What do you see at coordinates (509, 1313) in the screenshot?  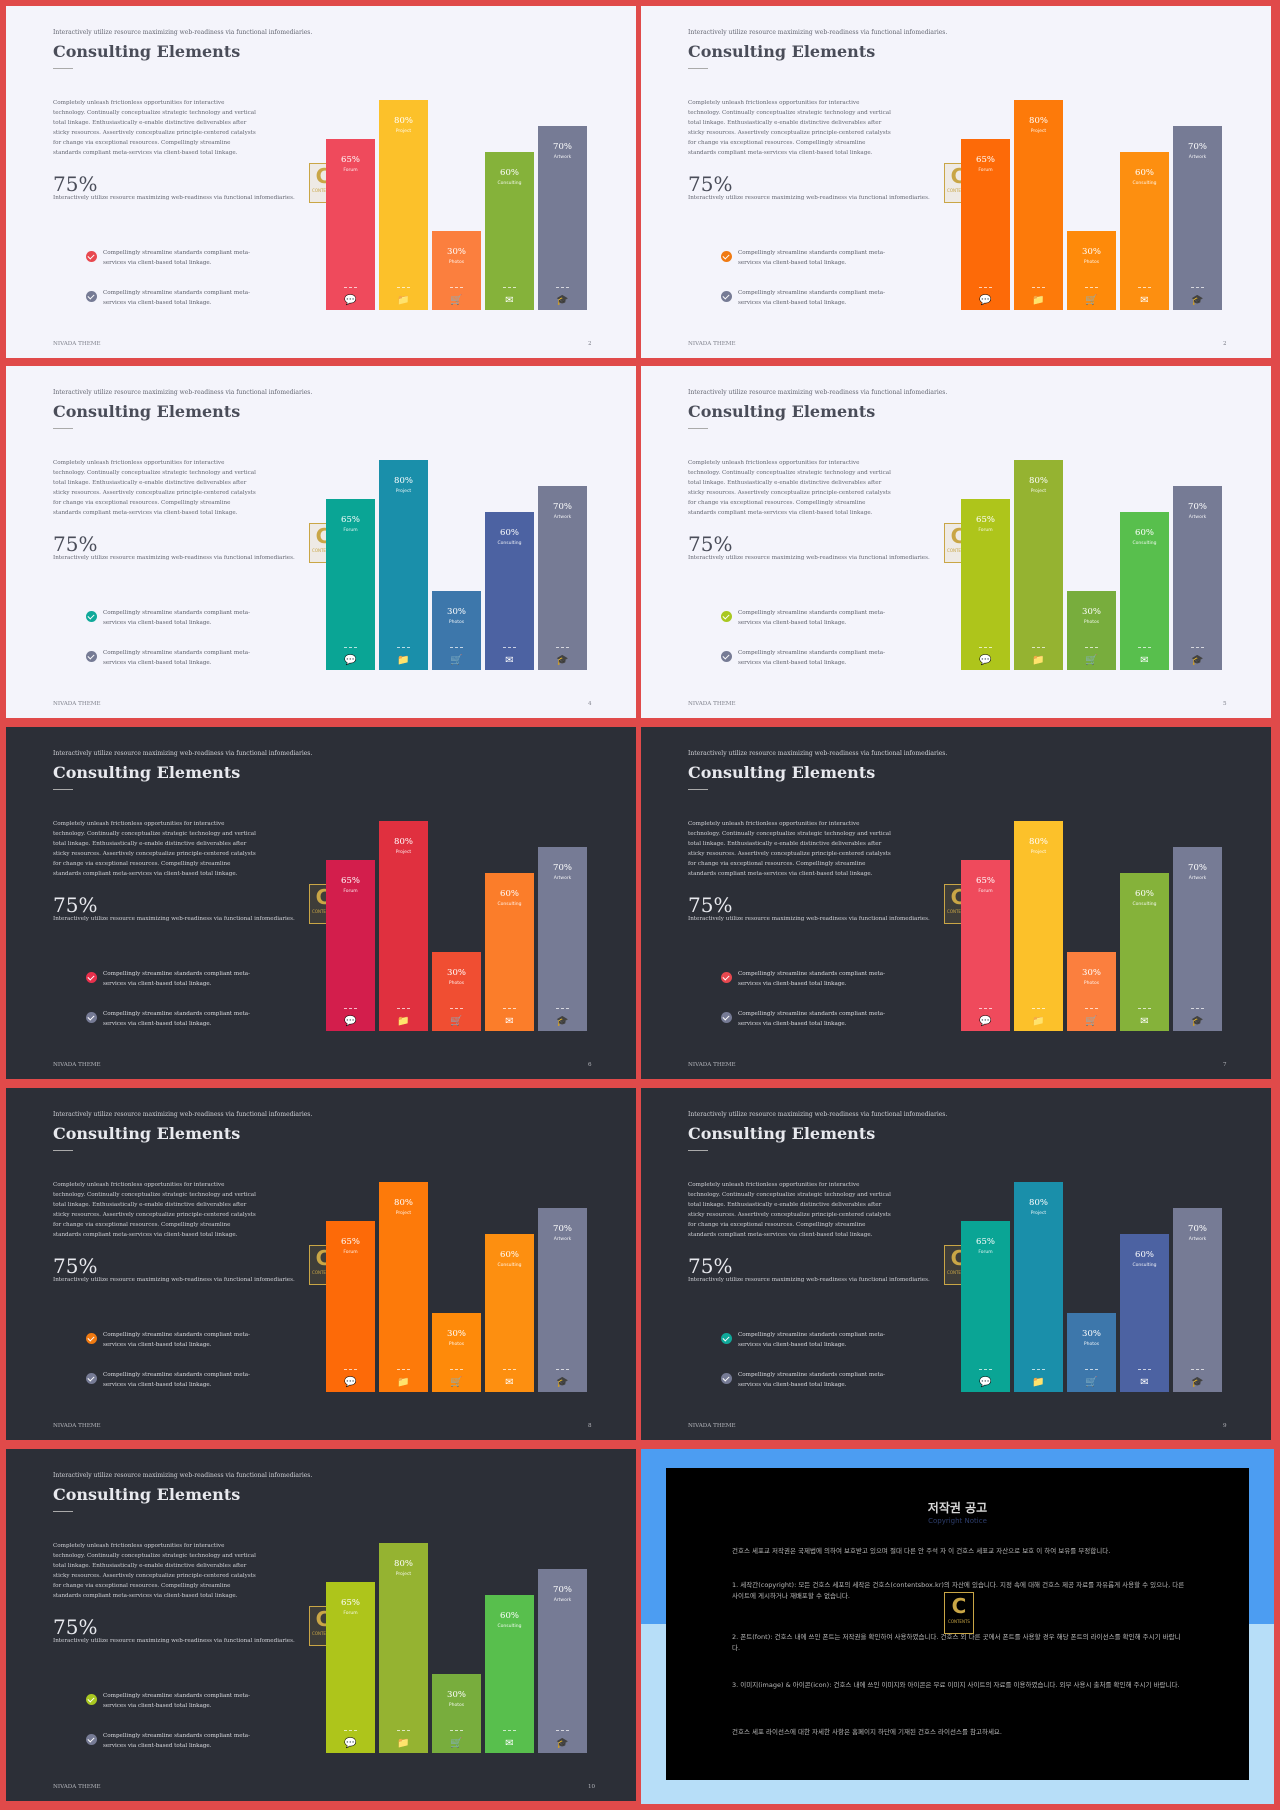 I see `chart-bar-consulting: 60% Consulting ✉` at bounding box center [509, 1313].